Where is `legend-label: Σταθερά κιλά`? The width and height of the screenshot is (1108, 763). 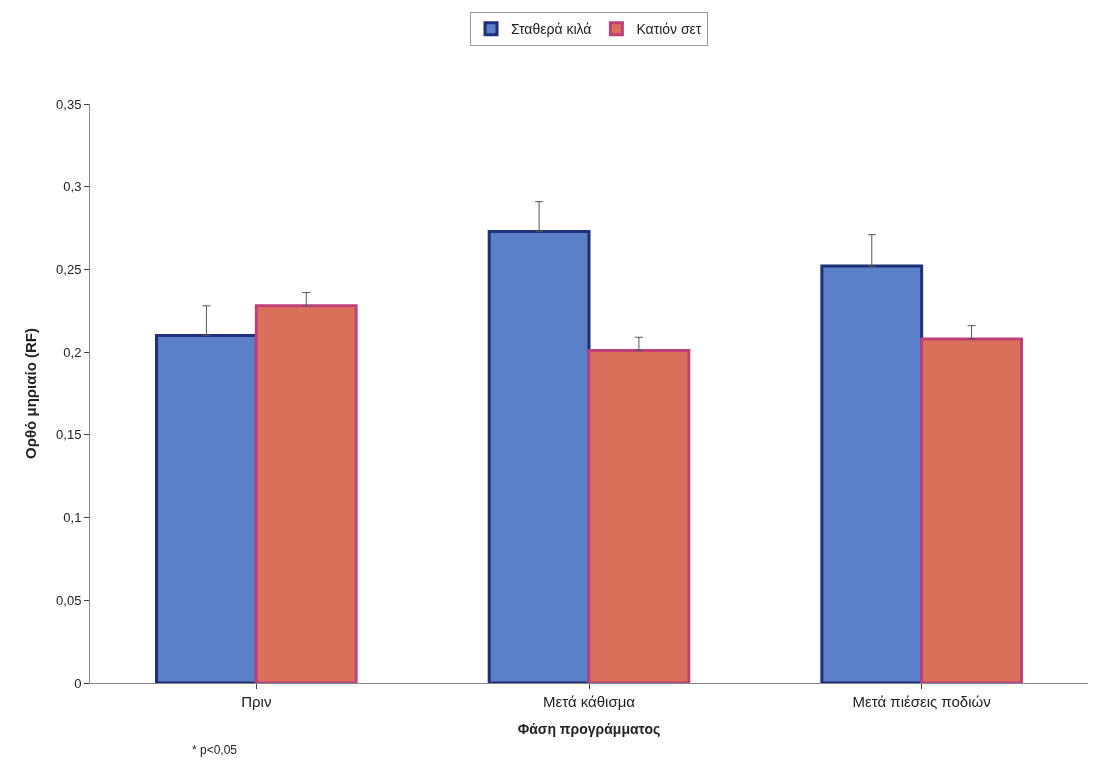 legend-label: Σταθερά κιλά is located at coordinates (551, 29).